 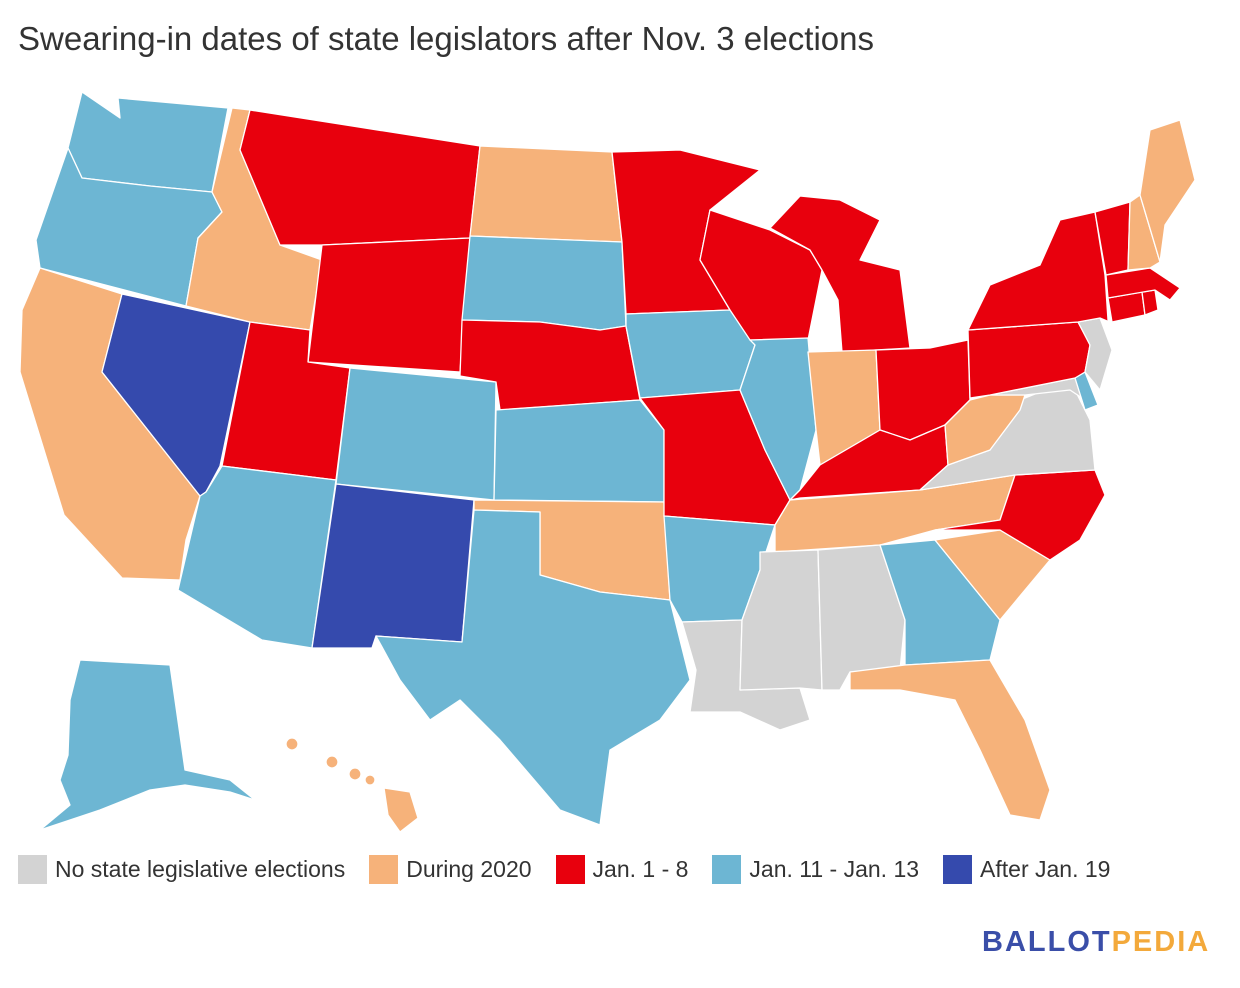 What do you see at coordinates (200, 868) in the screenshot?
I see `legend-label-no-elections: No state legislative elections` at bounding box center [200, 868].